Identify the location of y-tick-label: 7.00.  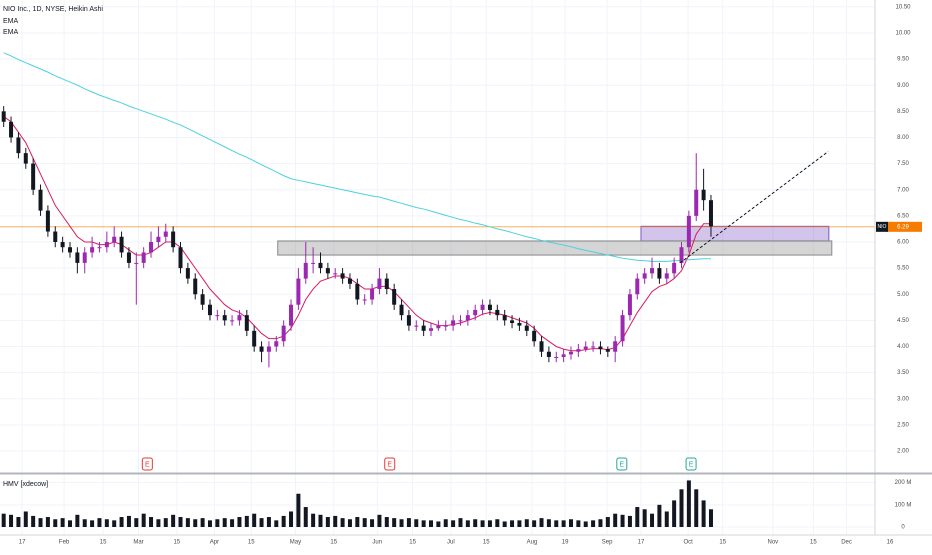
(903, 190).